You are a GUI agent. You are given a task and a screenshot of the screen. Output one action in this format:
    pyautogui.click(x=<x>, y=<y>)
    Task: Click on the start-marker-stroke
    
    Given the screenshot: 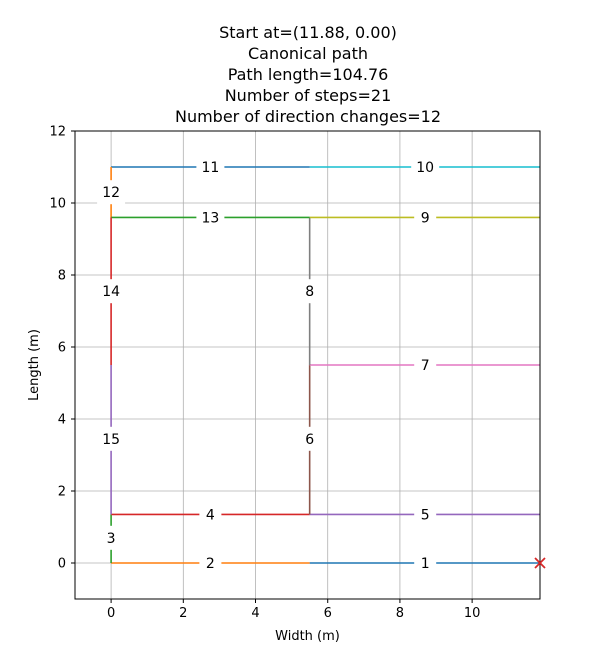 What is the action you would take?
    pyautogui.click(x=540, y=563)
    